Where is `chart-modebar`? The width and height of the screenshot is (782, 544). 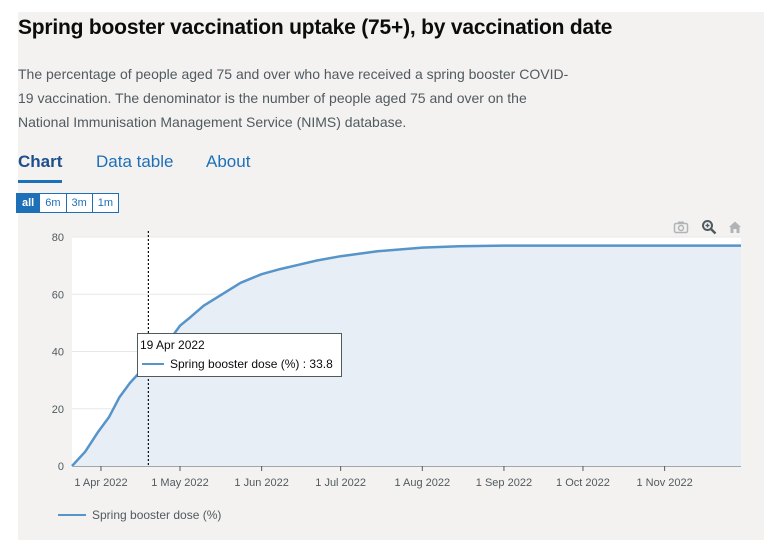
chart-modebar is located at coordinates (698, 228).